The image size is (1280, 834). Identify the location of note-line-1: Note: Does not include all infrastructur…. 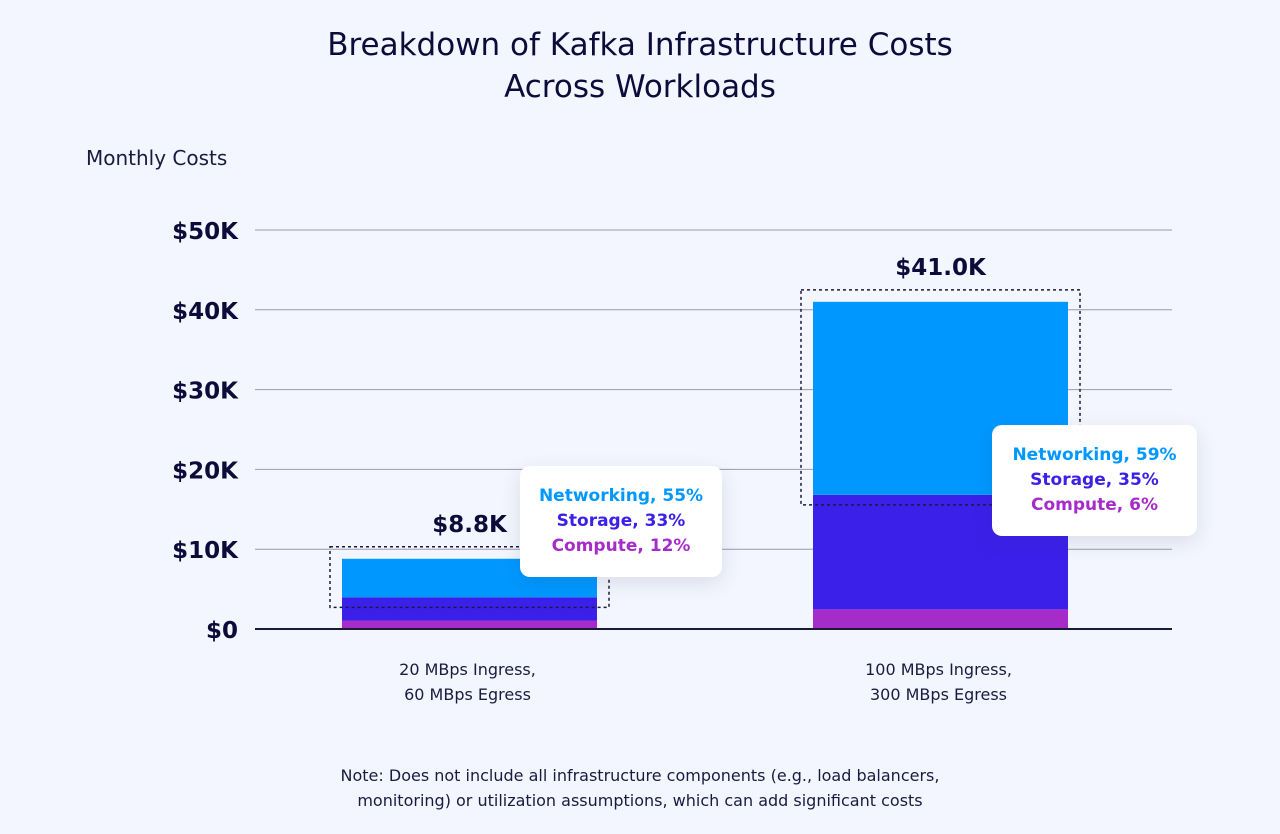
(640, 775).